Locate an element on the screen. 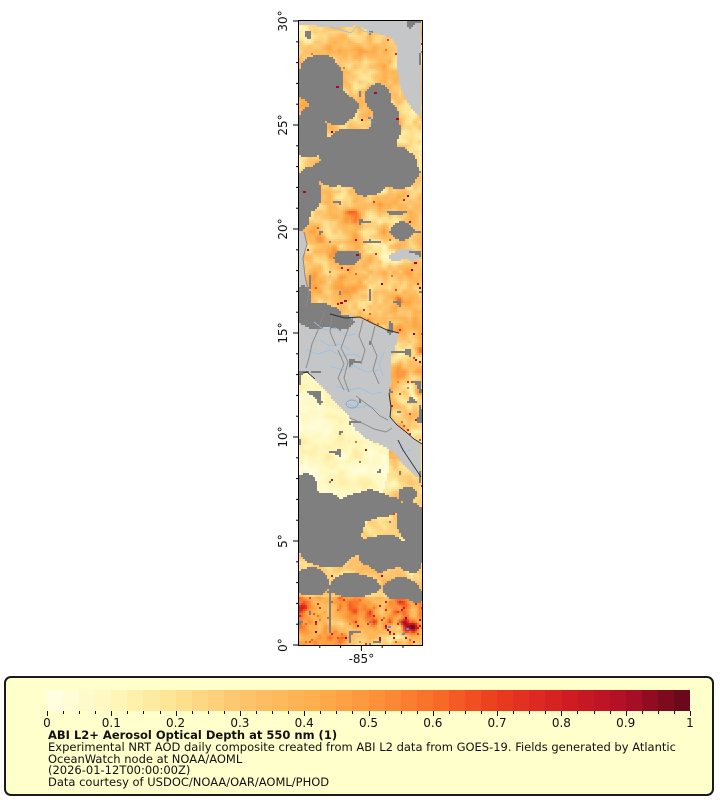 This screenshot has height=800, width=720. colorbar-tick-label: 0.7 is located at coordinates (497, 723).